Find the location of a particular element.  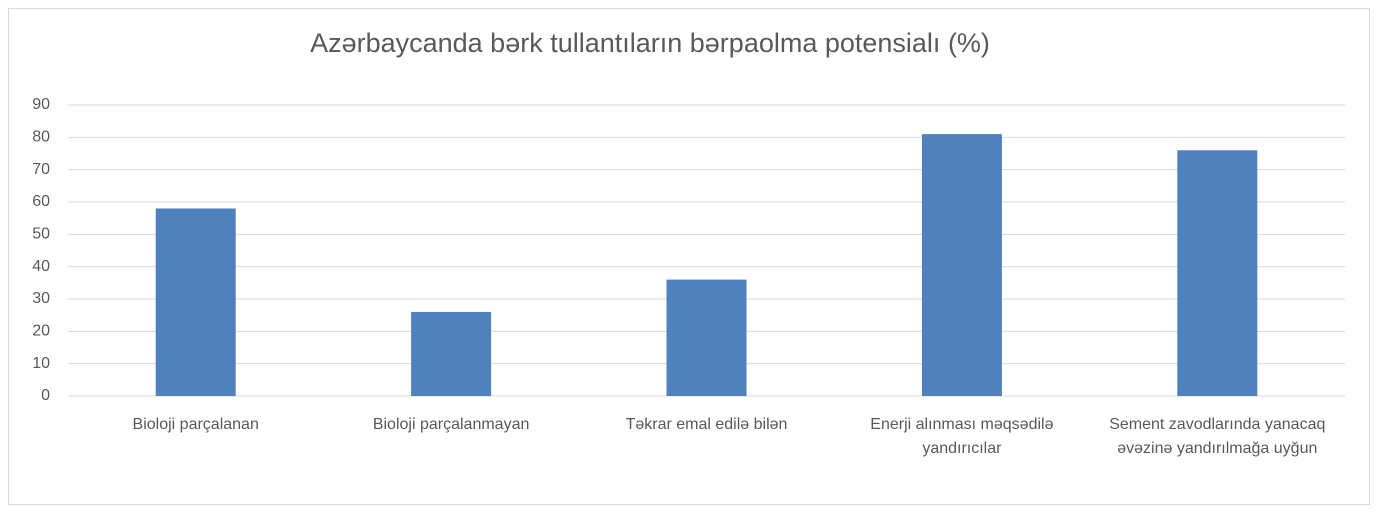

y-tick-label: 50 is located at coordinates (41, 234).